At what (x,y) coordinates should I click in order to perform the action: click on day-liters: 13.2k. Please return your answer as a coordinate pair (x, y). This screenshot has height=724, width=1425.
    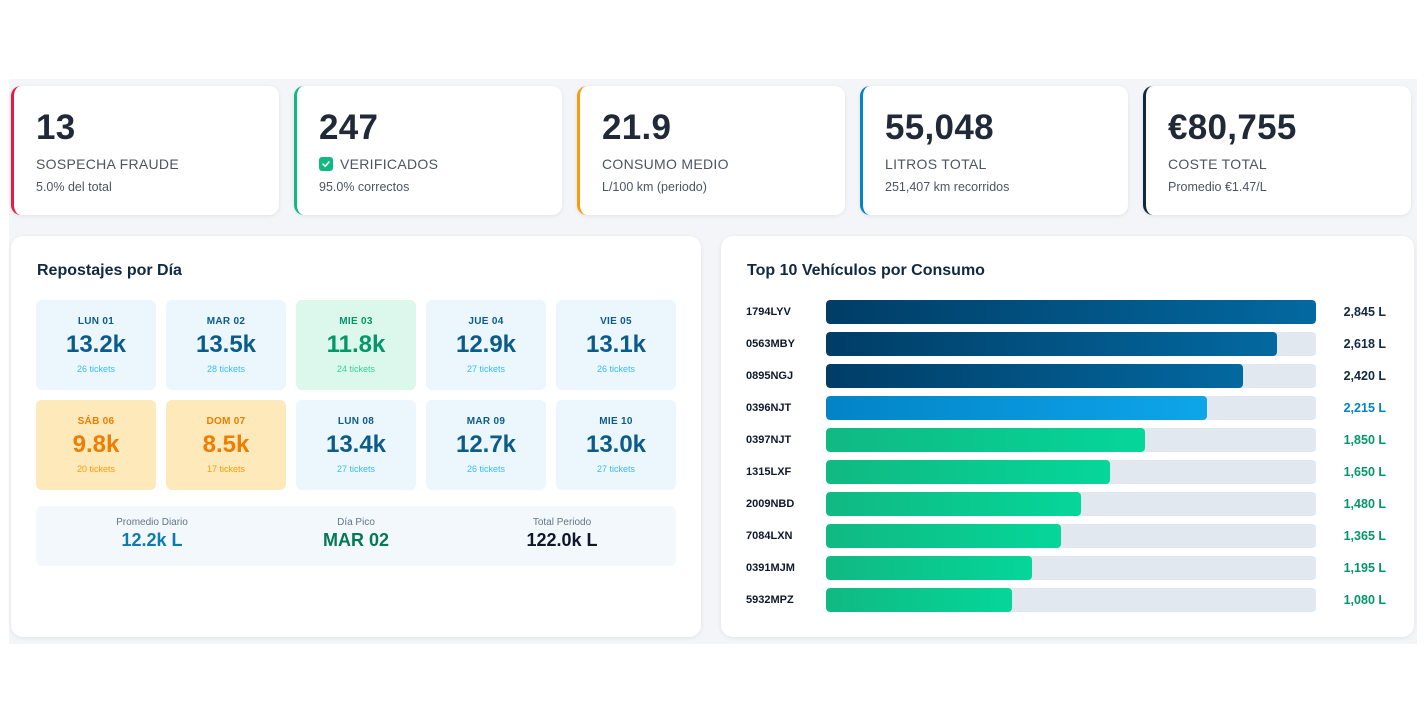
    Looking at the image, I should click on (96, 344).